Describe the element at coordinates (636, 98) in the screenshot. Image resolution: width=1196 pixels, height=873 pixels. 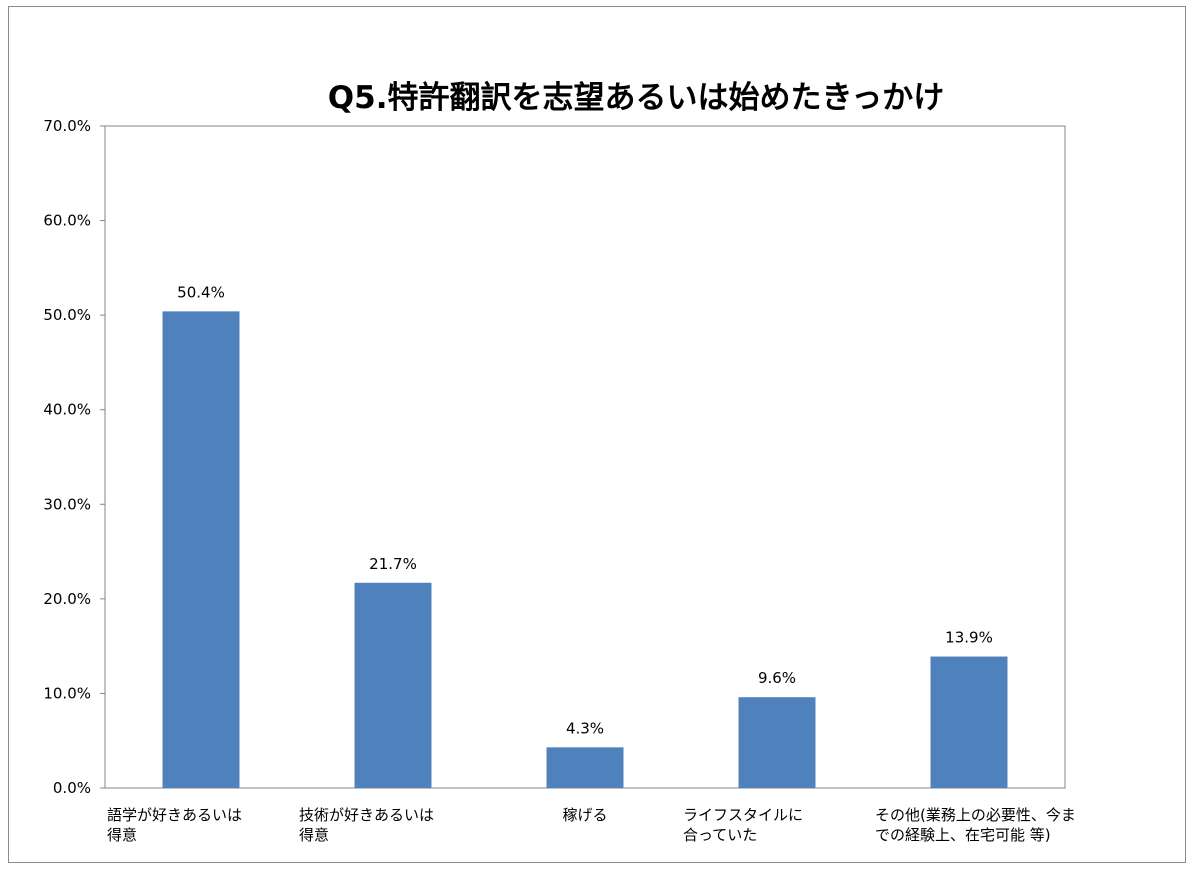
I see `chart-title: Q5.特許翻訳を志望あるいは始めたきっかけ` at that location.